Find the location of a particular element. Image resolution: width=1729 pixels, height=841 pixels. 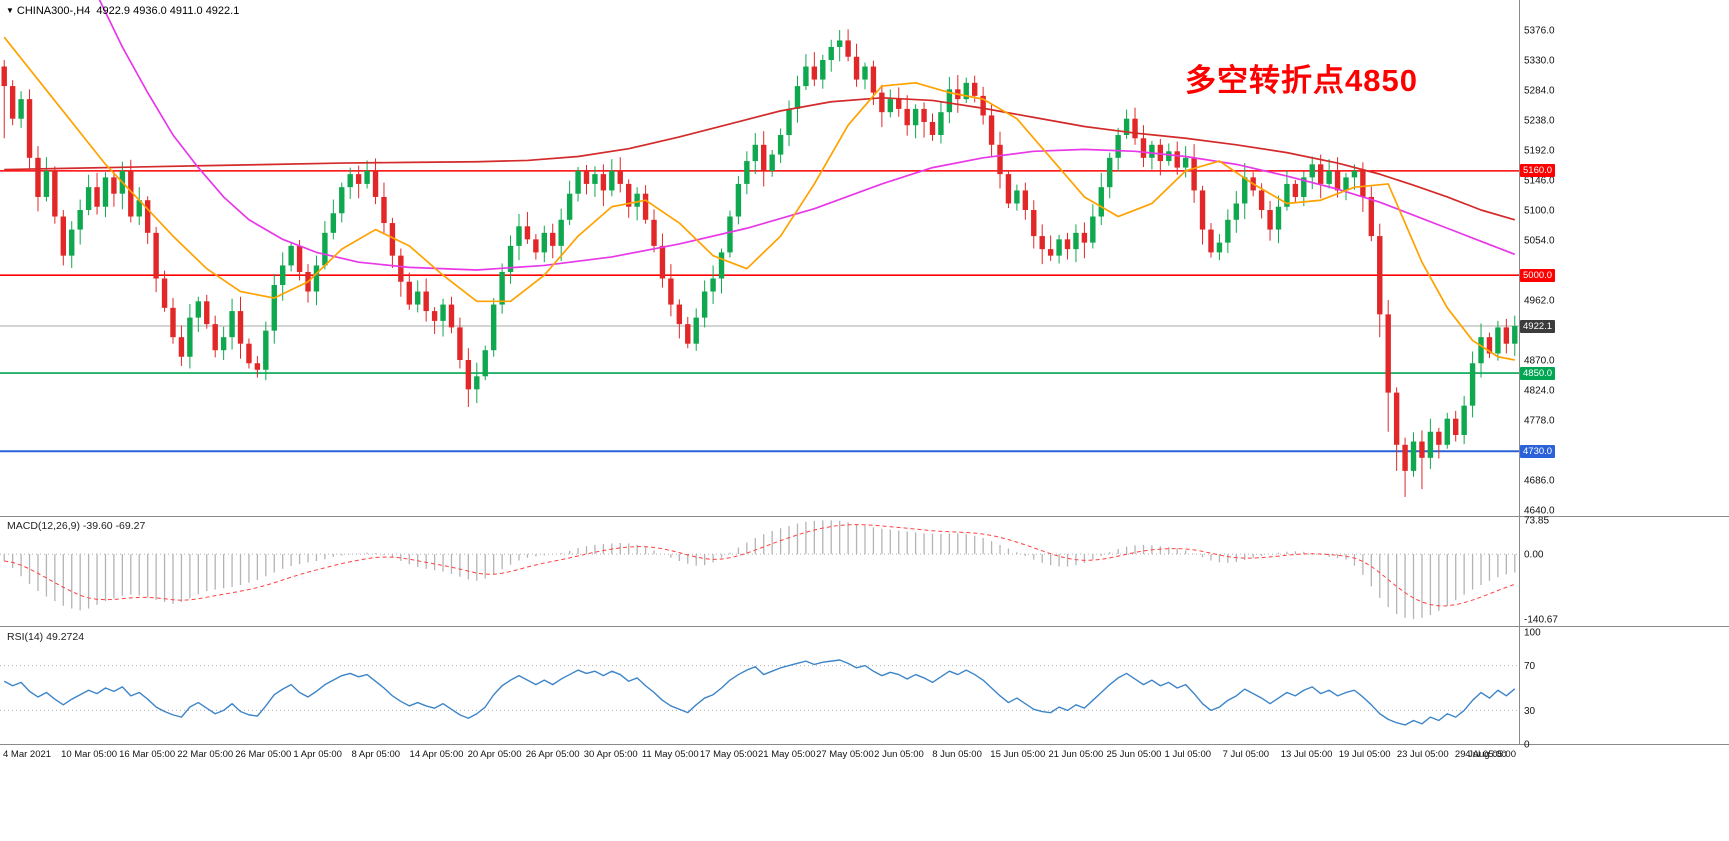

symbol-dropdown-icon: ▼ is located at coordinates (10, 10).